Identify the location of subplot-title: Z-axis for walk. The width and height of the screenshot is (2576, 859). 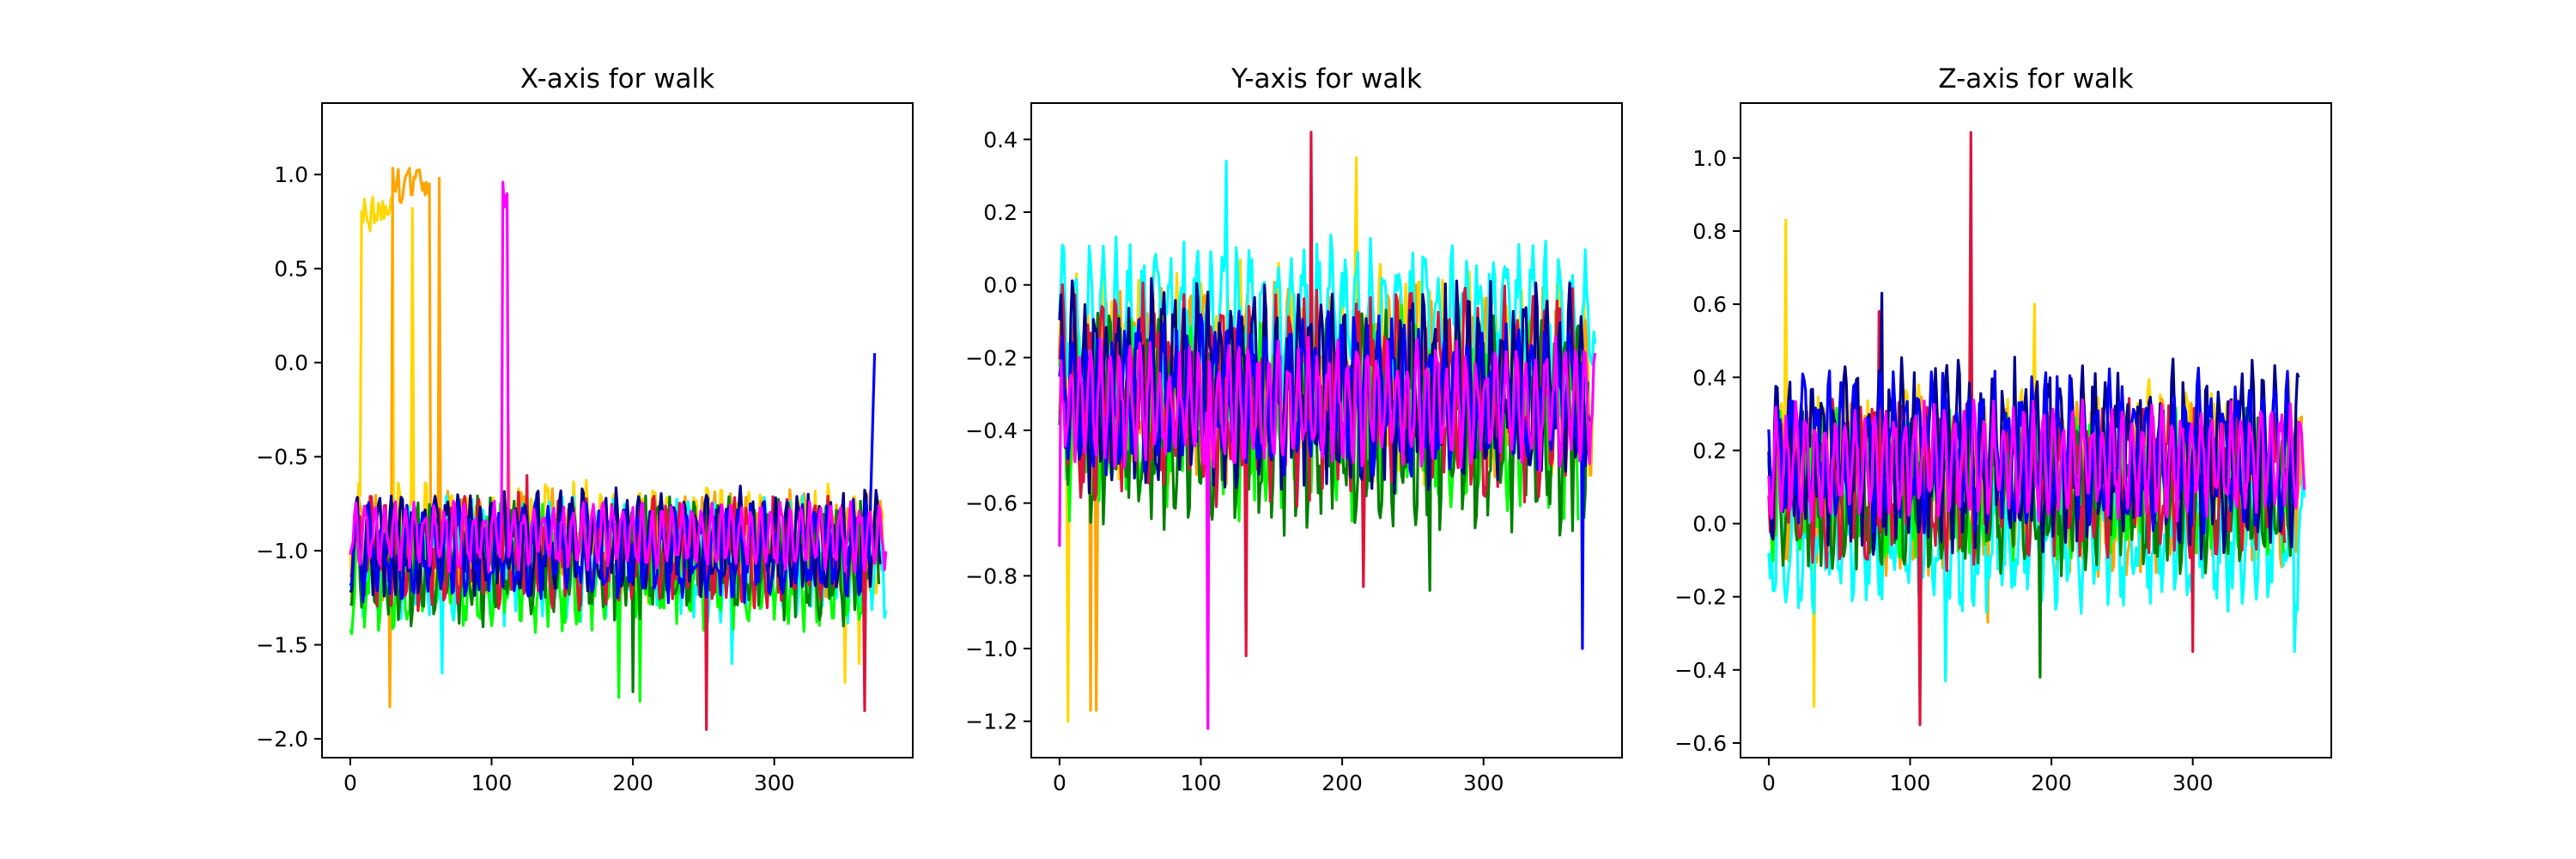
(2035, 79).